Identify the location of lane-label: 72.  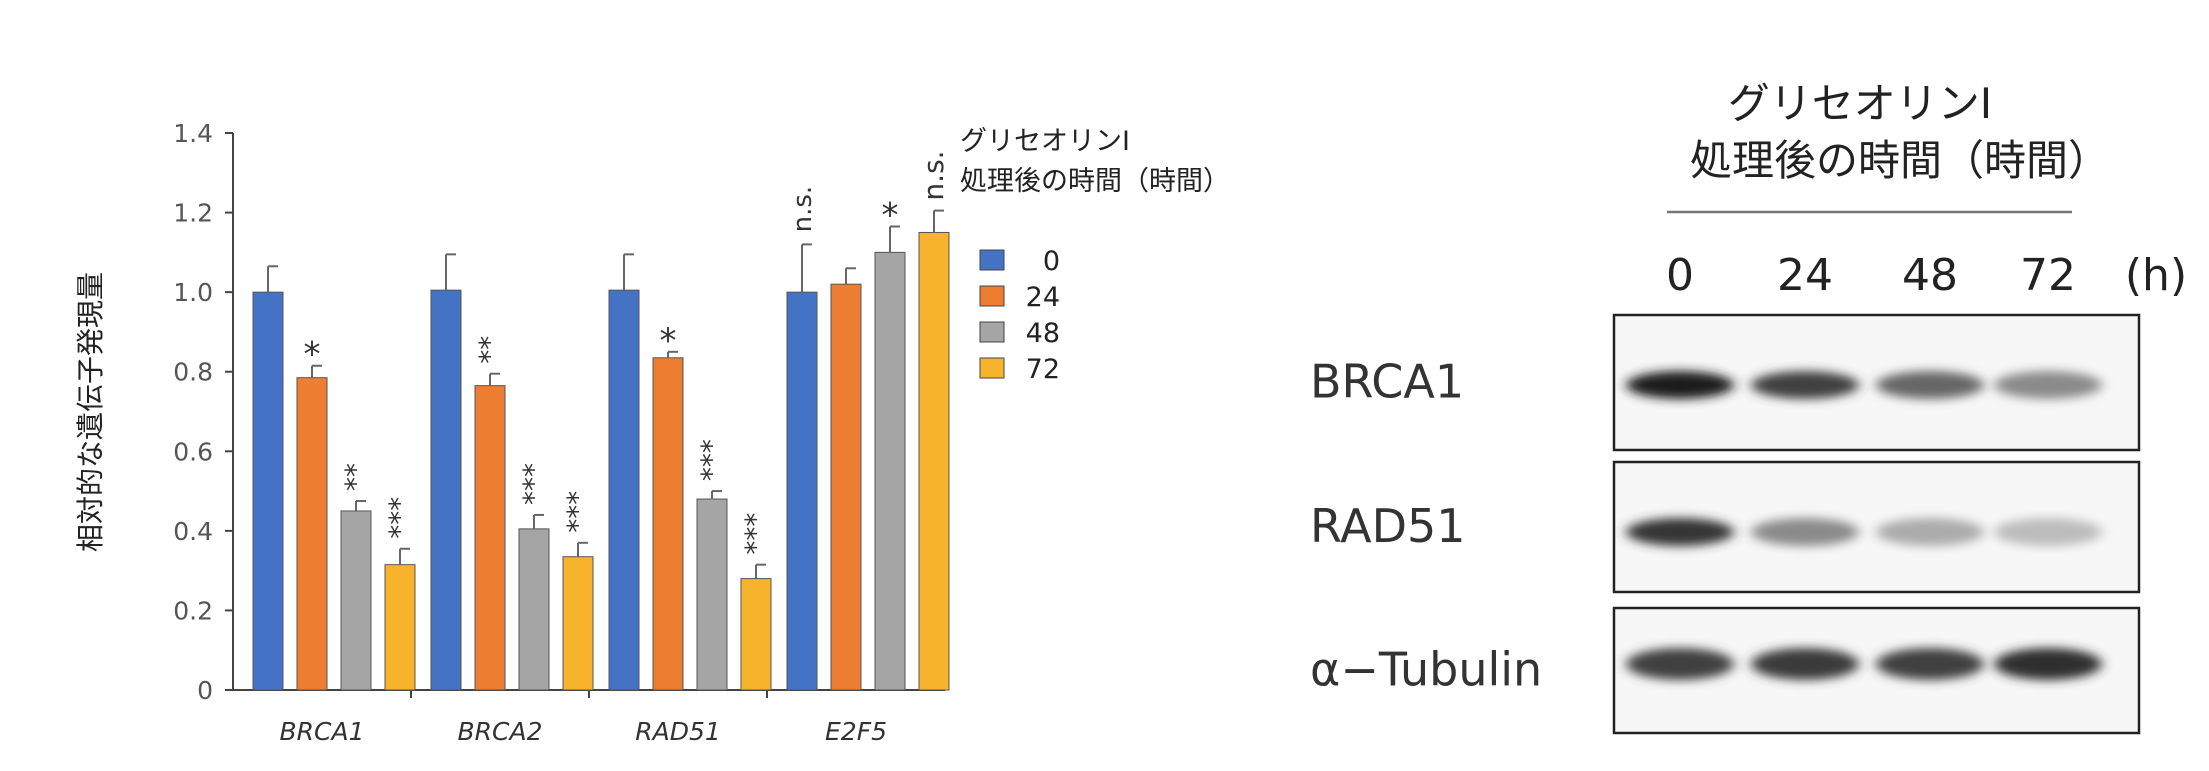
(2048, 275).